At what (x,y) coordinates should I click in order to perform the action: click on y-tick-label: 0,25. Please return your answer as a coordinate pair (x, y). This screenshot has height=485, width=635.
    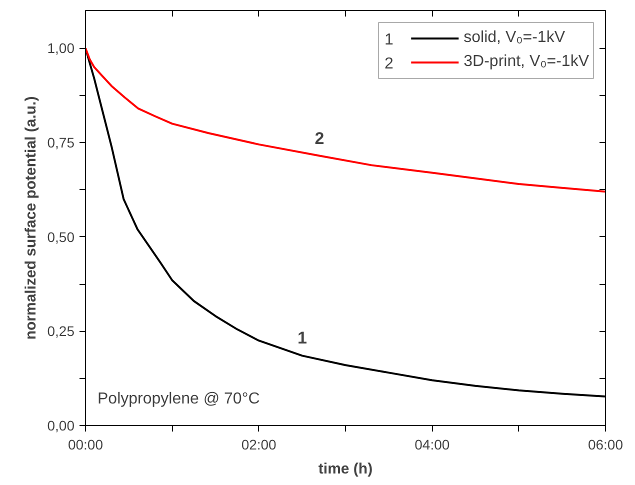
    Looking at the image, I should click on (61, 331).